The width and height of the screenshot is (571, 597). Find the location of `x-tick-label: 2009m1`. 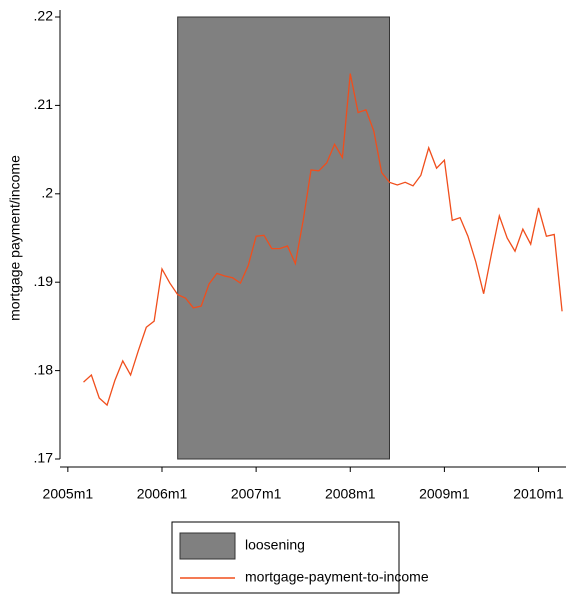

x-tick-label: 2009m1 is located at coordinates (444, 494).